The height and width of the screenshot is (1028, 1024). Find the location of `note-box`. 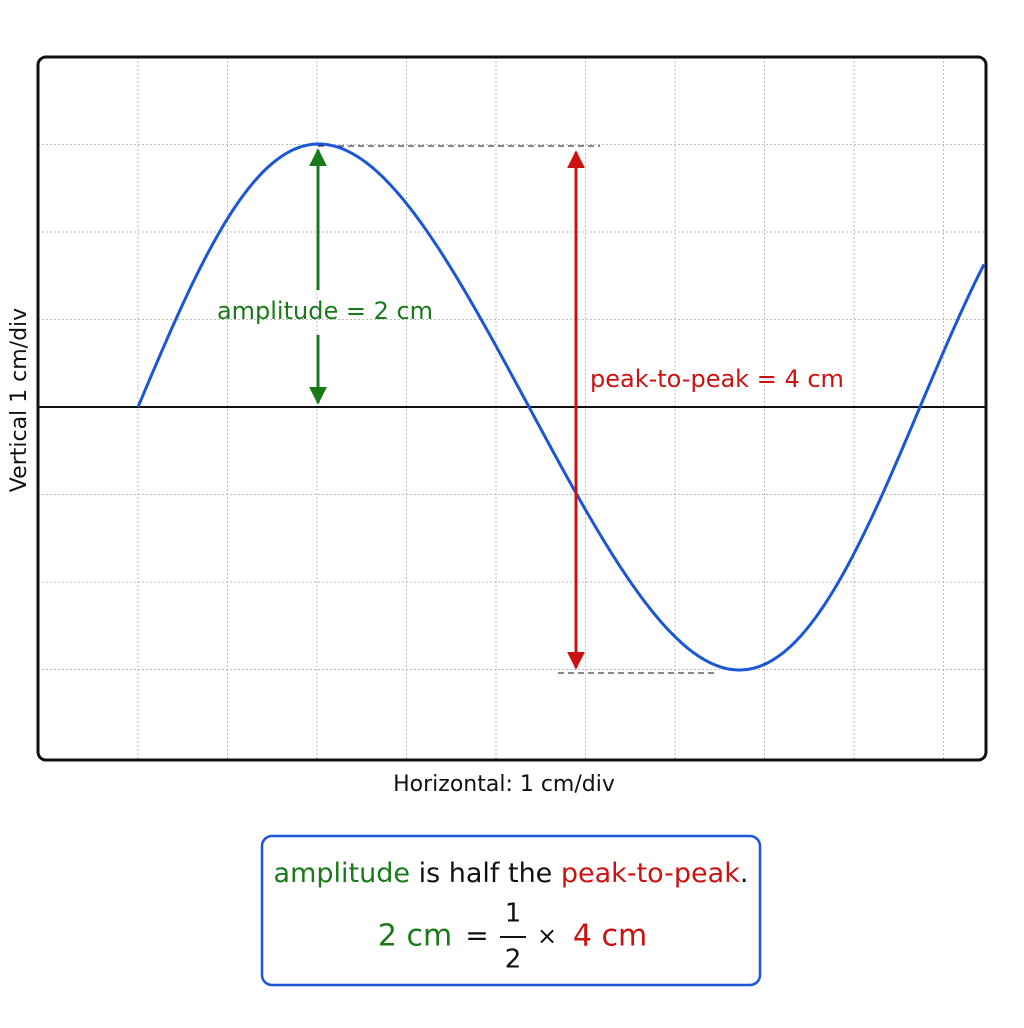

note-box is located at coordinates (511, 910).